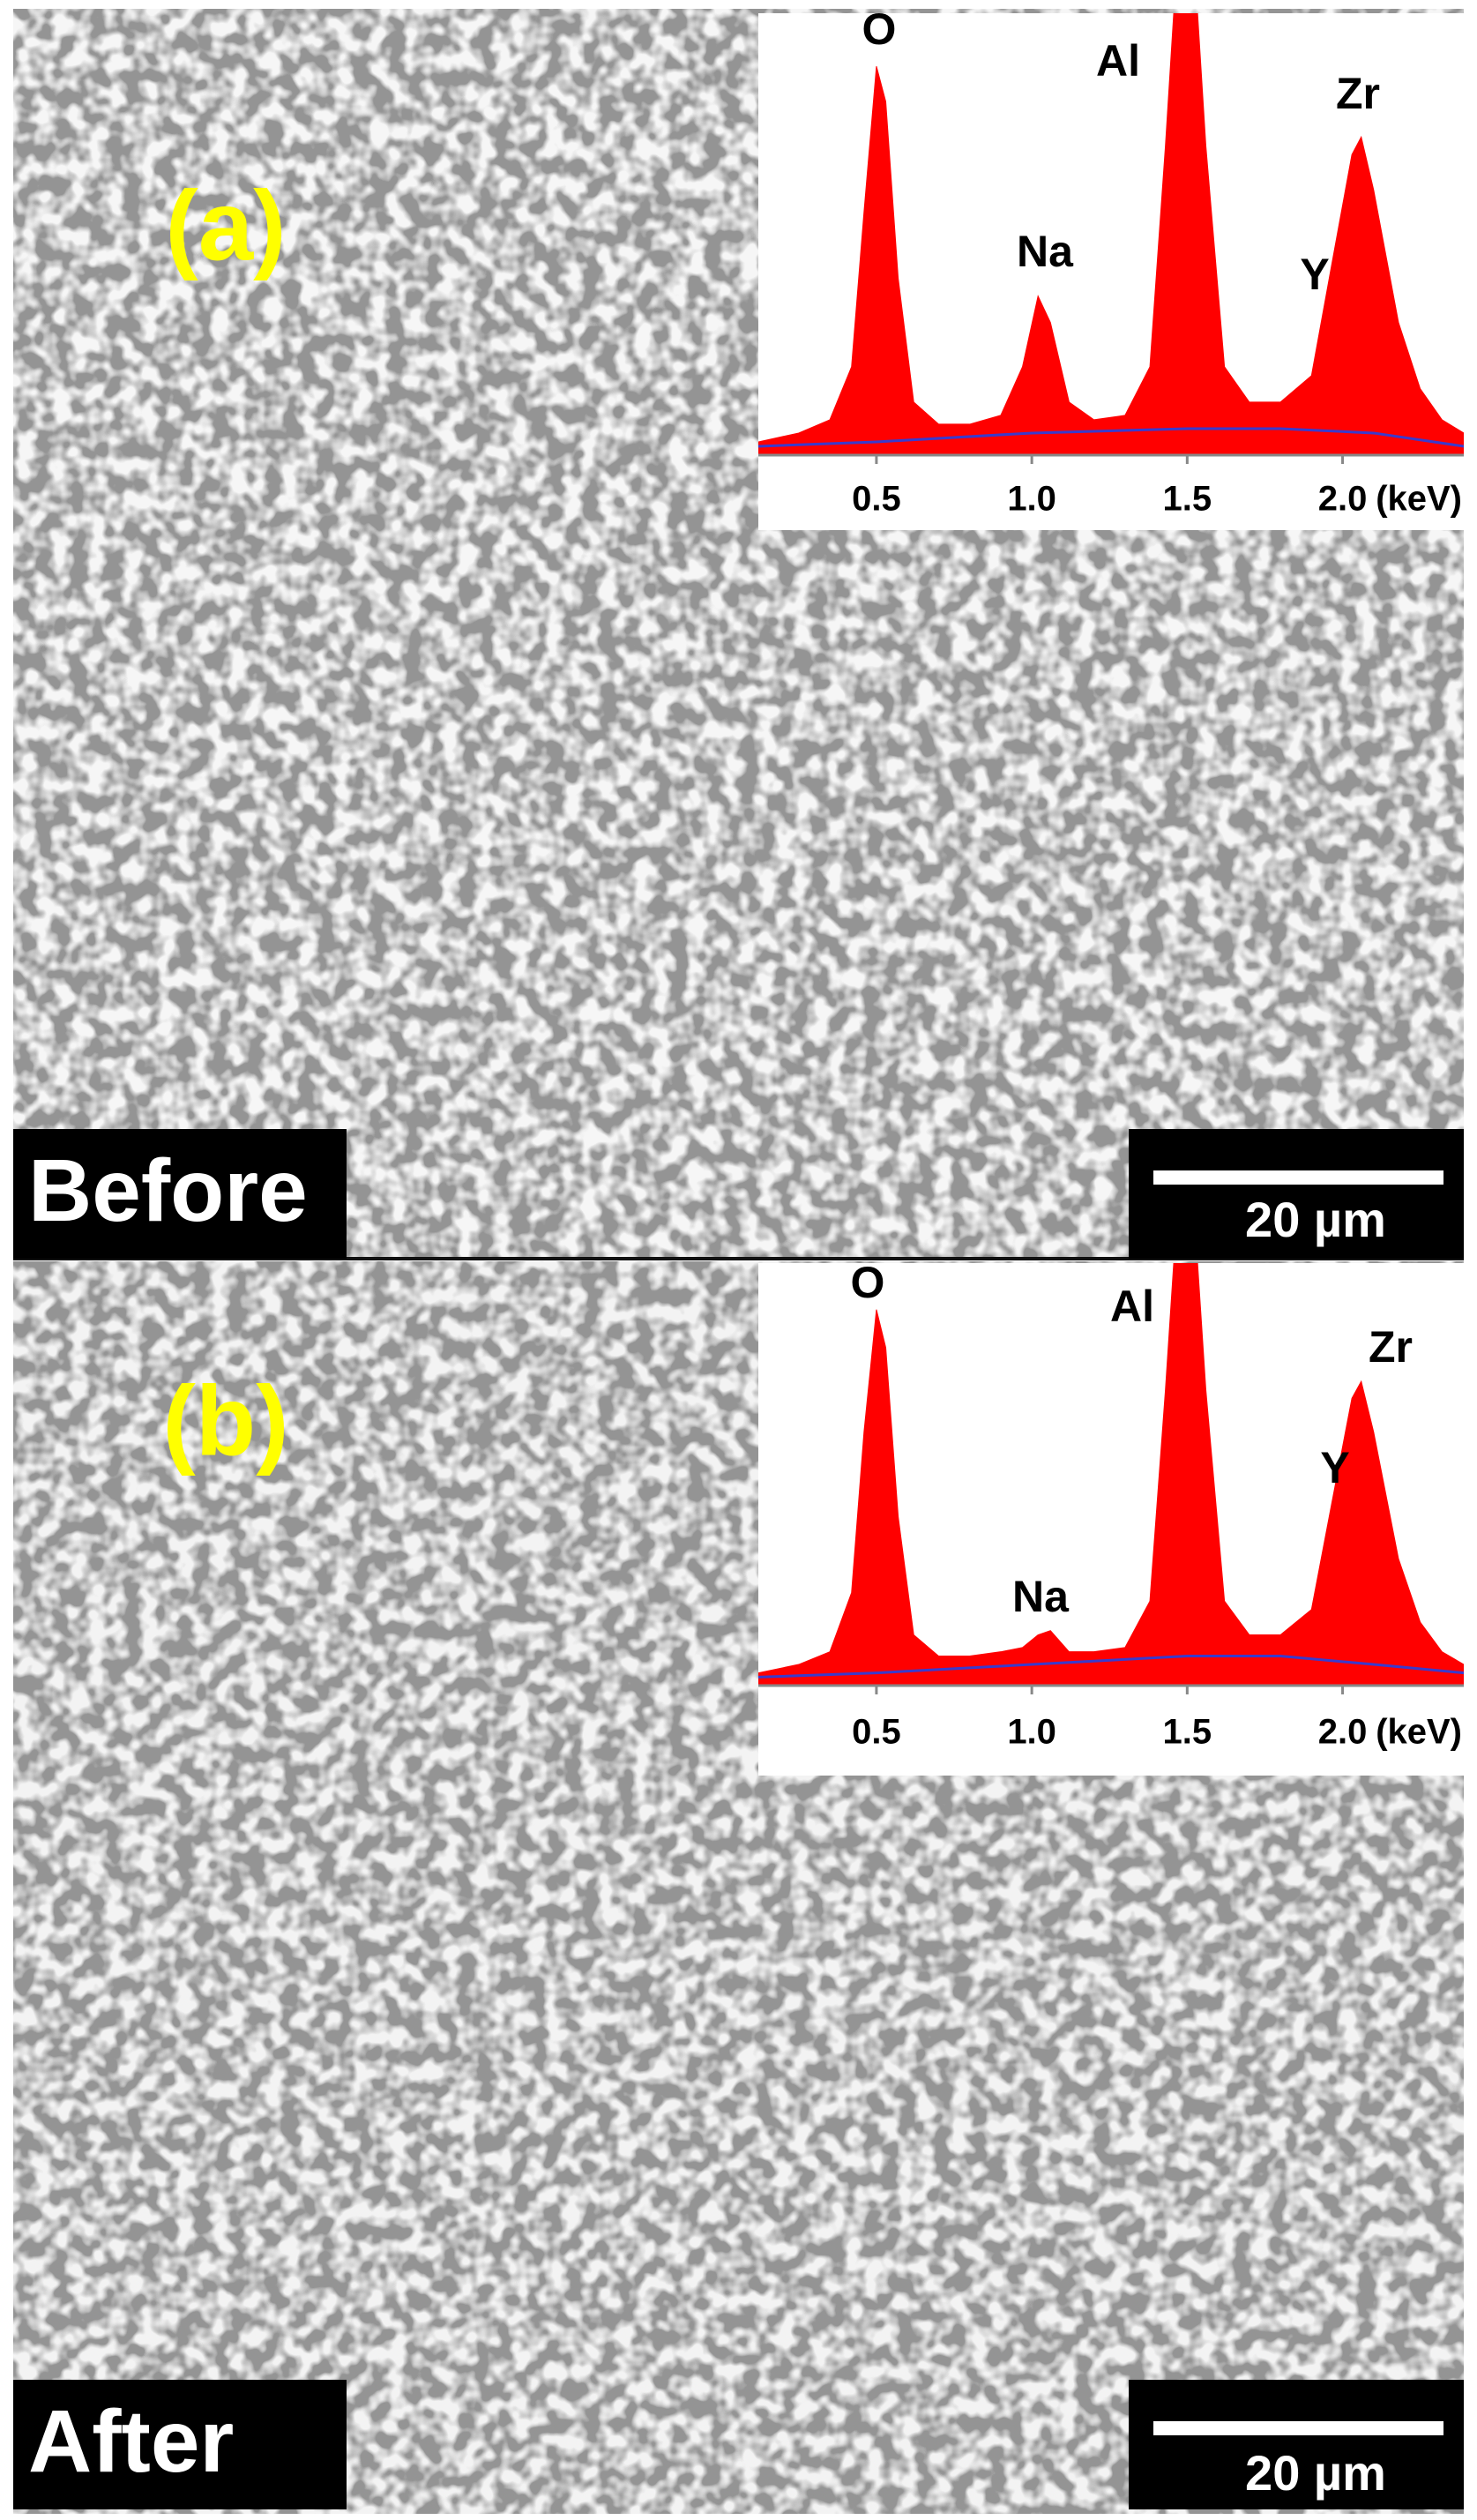  Describe the element at coordinates (168, 1190) in the screenshot. I see `caption: Before` at that location.